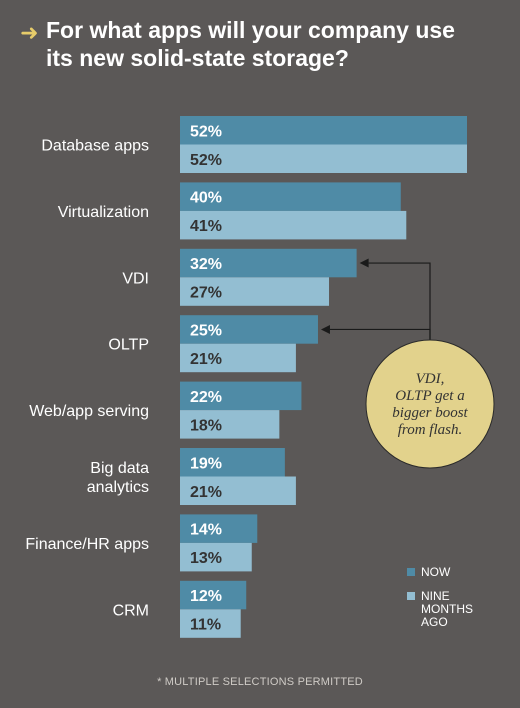  Describe the element at coordinates (206, 264) in the screenshot. I see `bar-value-label: 32%` at that location.